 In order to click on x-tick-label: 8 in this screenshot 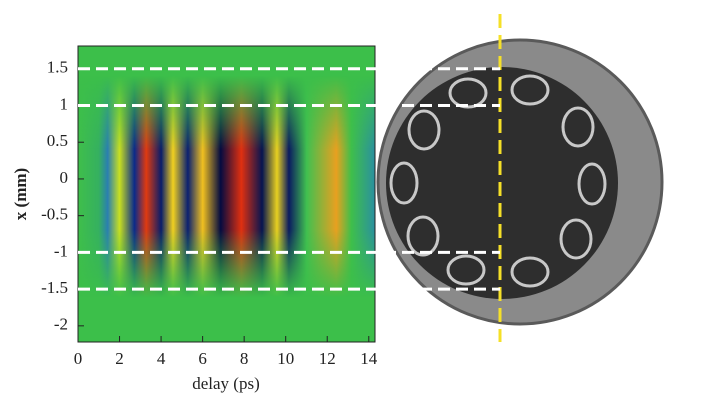, I will do `click(244, 358)`.